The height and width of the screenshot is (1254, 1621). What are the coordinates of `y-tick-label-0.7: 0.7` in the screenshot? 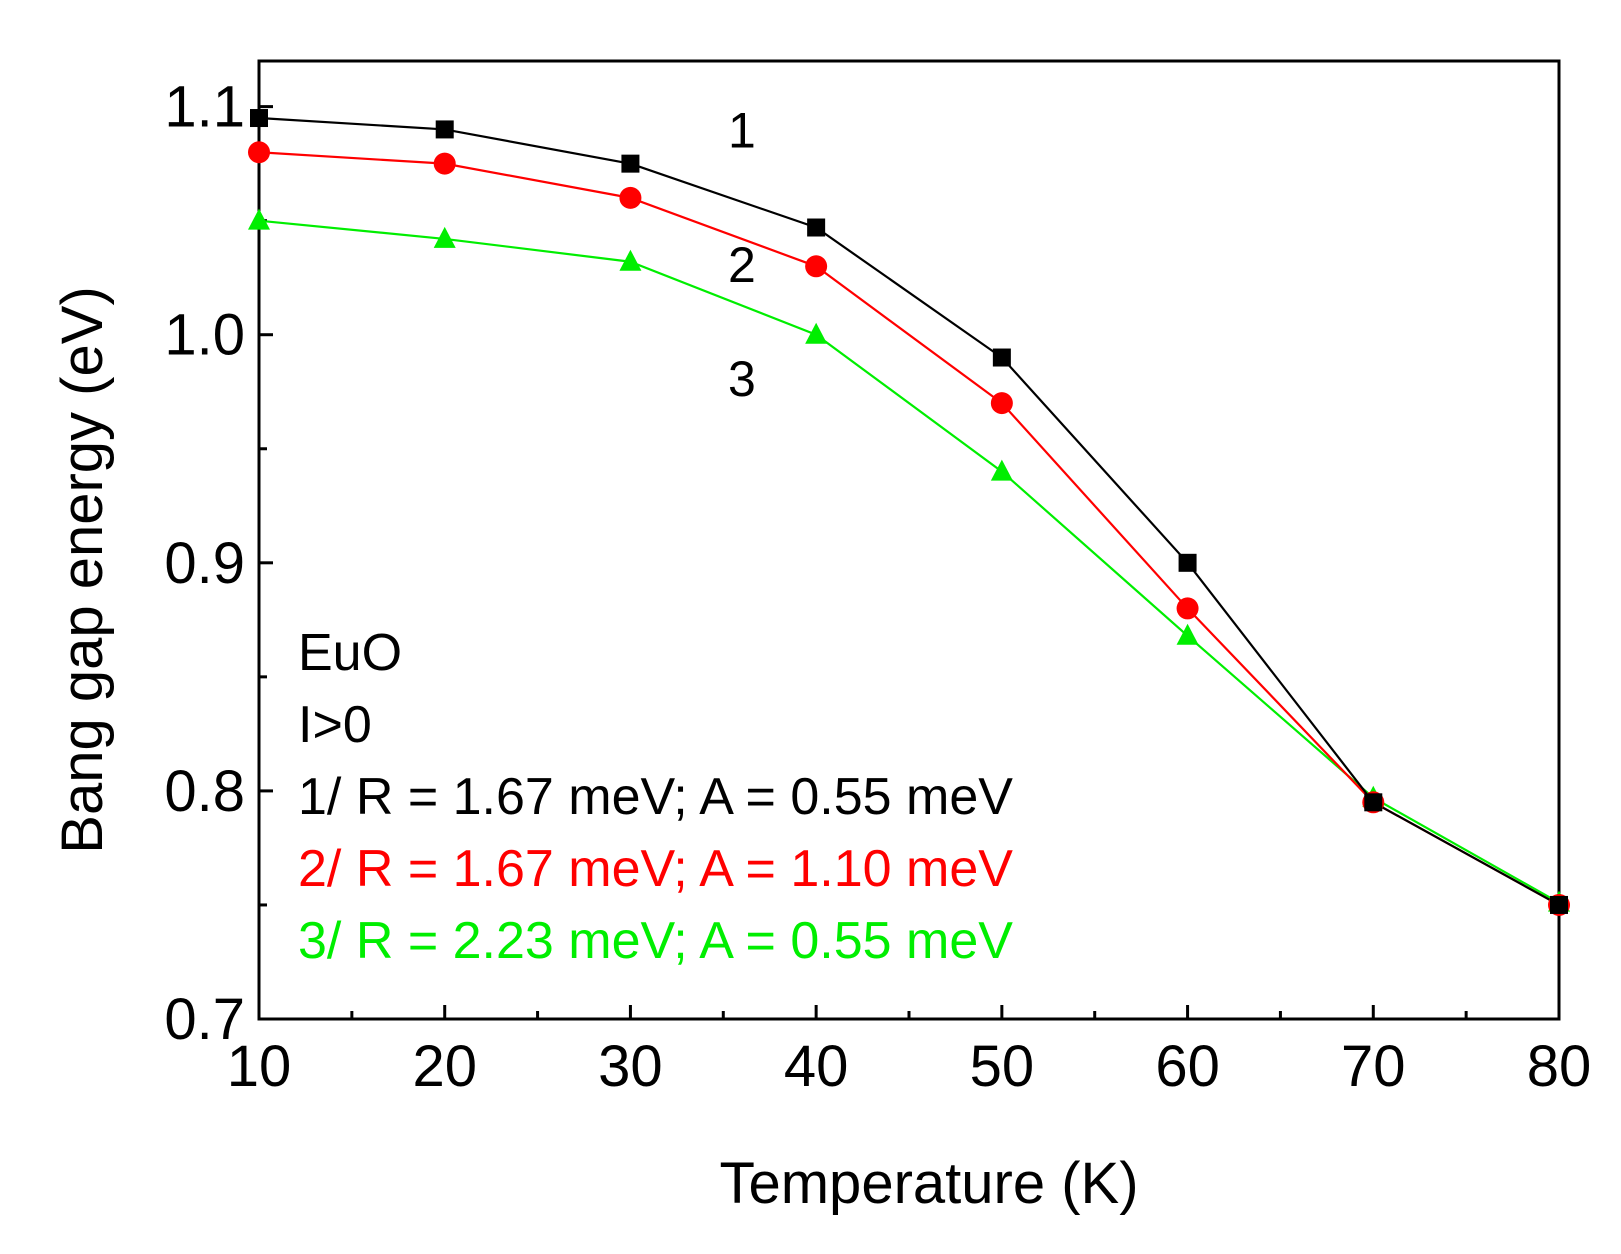 It's located at (204, 1019).